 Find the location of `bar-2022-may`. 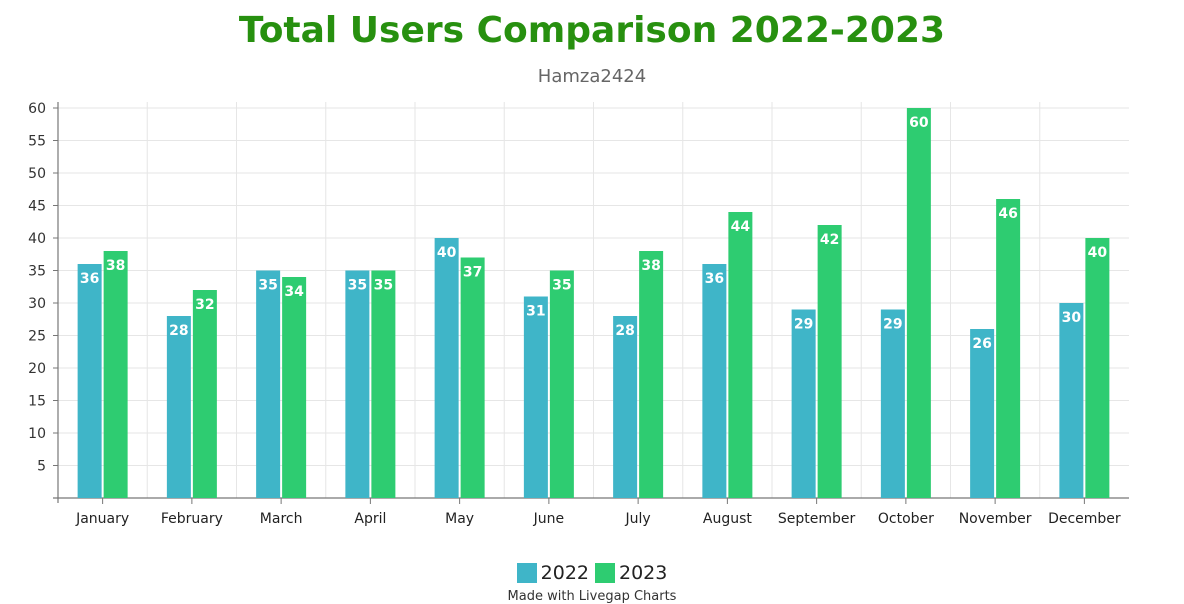

bar-2022-may is located at coordinates (446, 368).